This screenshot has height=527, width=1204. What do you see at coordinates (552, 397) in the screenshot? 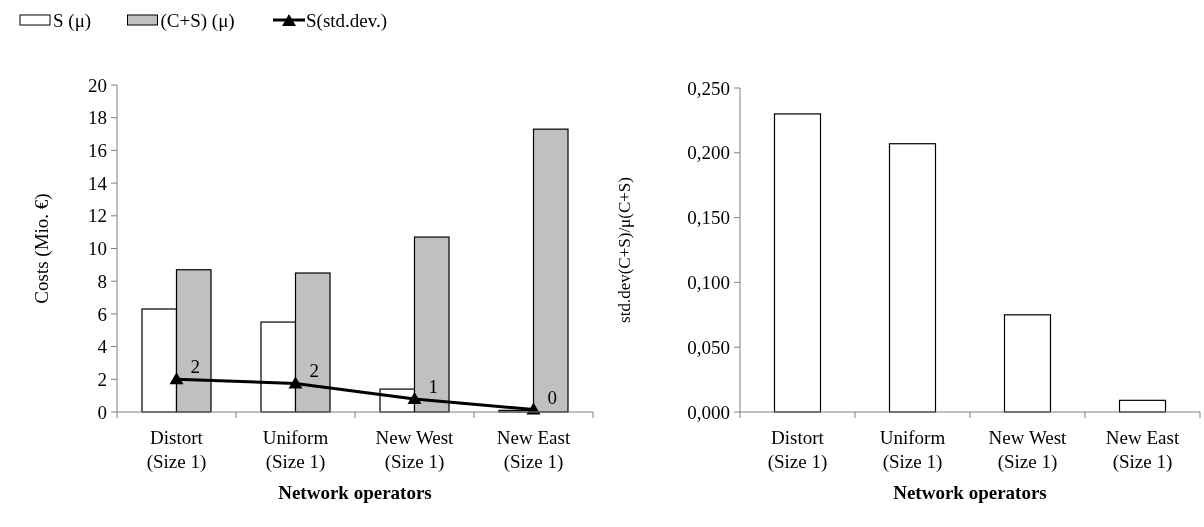
I see `data-label: 0` at bounding box center [552, 397].